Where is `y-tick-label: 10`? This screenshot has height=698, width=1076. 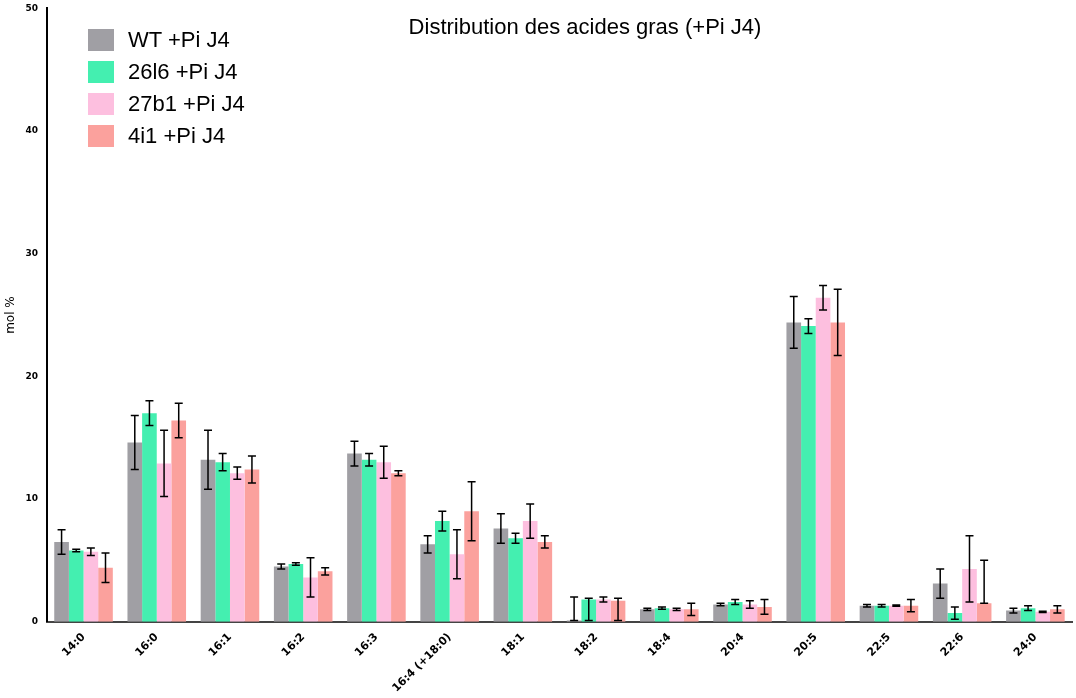 y-tick-label: 10 is located at coordinates (31, 498).